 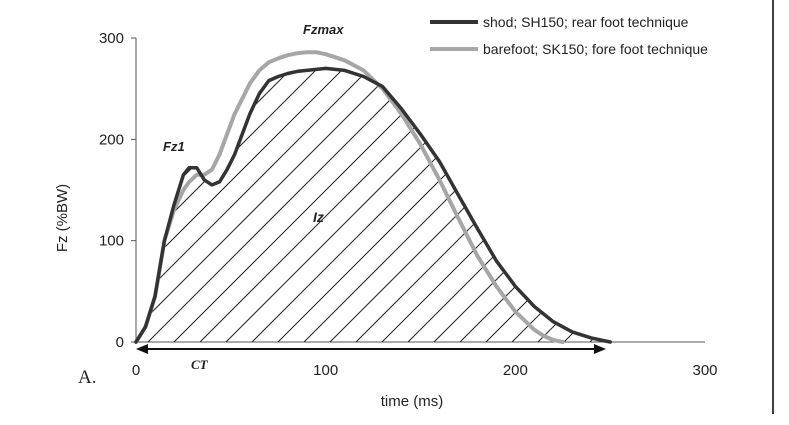 I want to click on x-ticks: 0 100 200 300, so click(x=425, y=370).